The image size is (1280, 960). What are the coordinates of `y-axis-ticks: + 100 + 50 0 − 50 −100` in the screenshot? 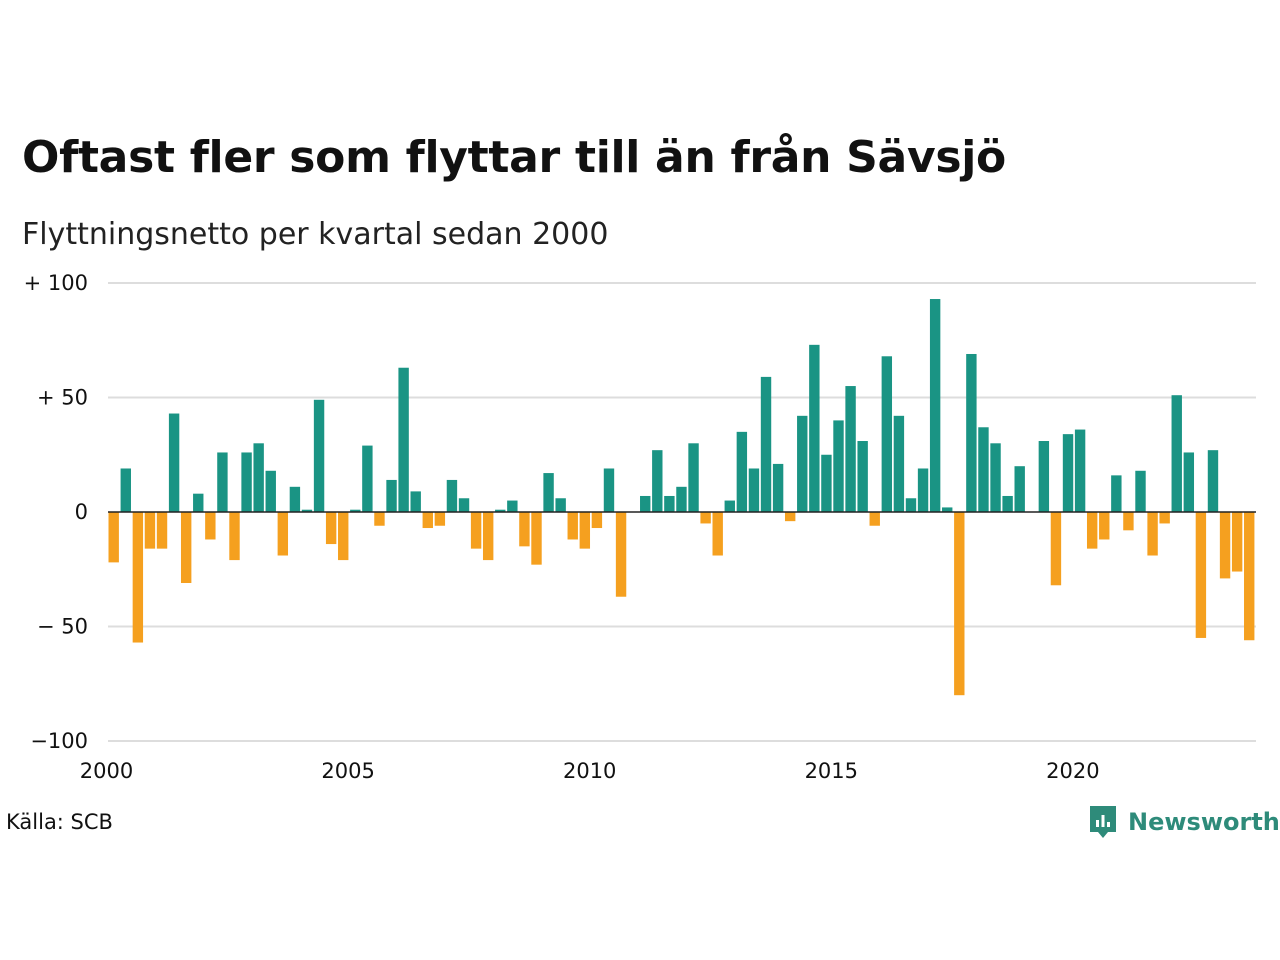 It's located at (56, 512).